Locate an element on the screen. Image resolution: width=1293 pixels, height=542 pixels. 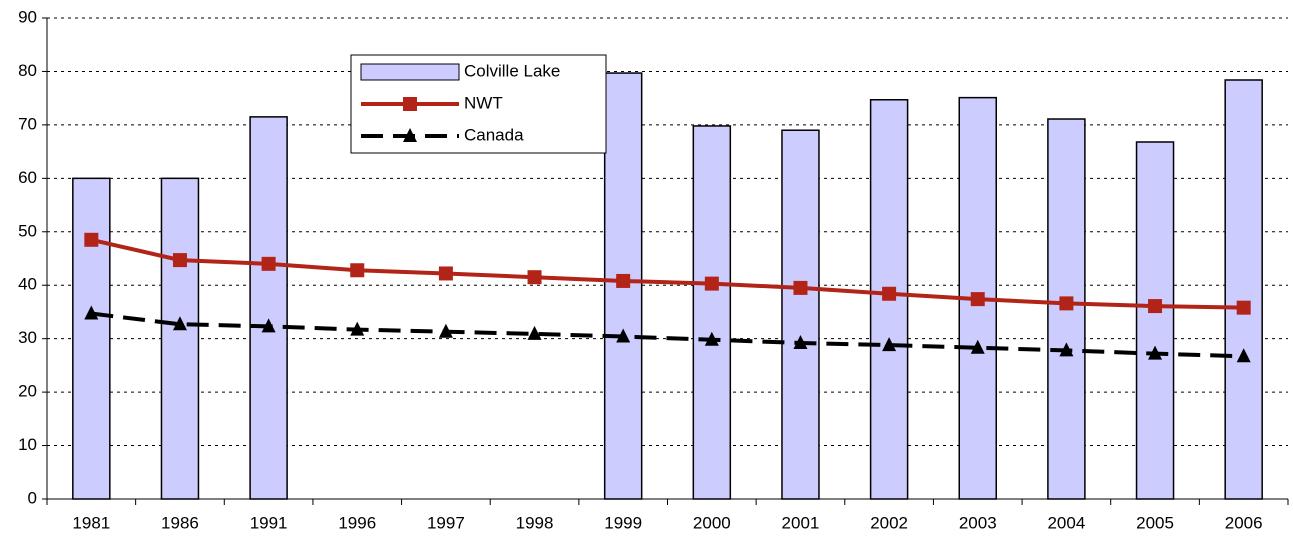
y-tick-label: 70 is located at coordinates (27, 123).